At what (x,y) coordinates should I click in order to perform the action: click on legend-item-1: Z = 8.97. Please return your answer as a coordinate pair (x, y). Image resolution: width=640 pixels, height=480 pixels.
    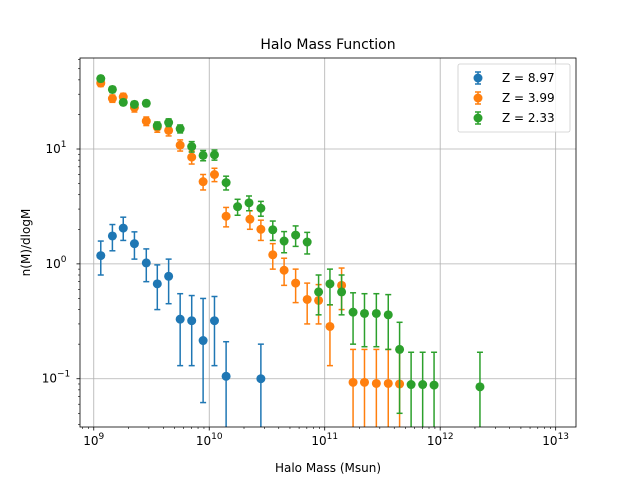
    Looking at the image, I should click on (514, 78).